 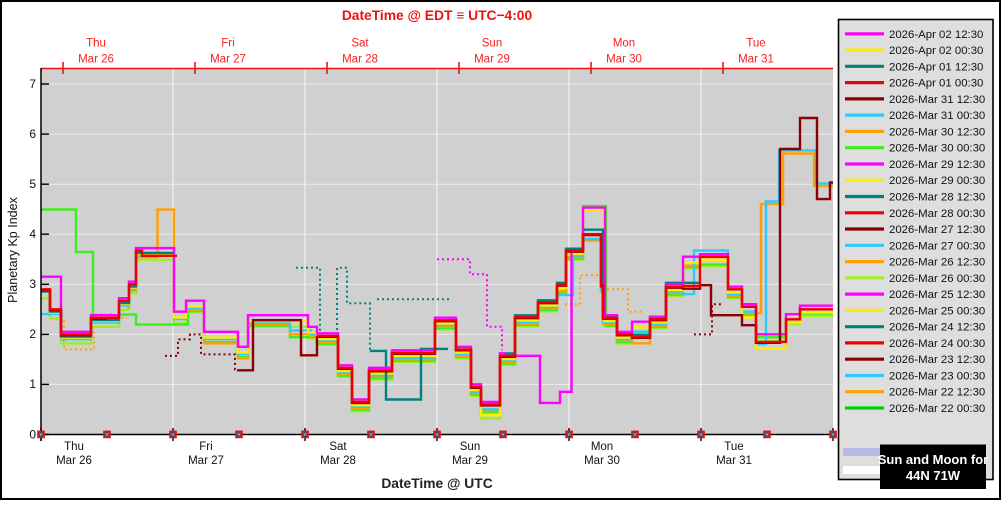 What do you see at coordinates (937, 328) in the screenshot?
I see `svg-text: 2026-Mar 24 12:30` at bounding box center [937, 328].